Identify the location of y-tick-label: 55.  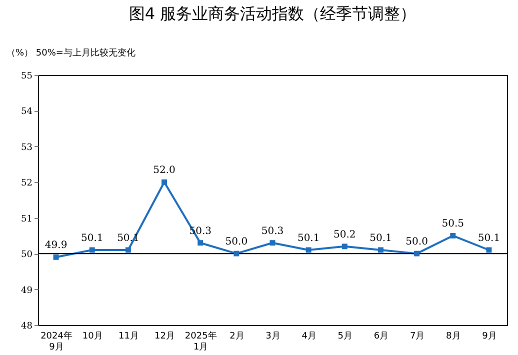
(27, 77).